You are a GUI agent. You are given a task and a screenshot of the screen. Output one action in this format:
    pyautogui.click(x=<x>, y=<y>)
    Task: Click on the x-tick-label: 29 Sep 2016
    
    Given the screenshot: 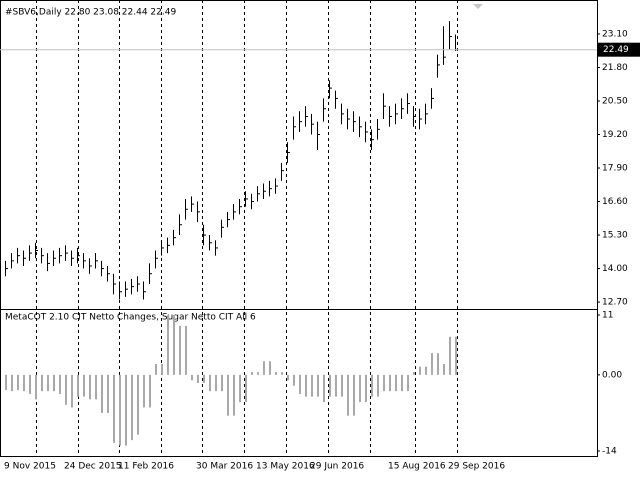 What is the action you would take?
    pyautogui.click(x=476, y=467)
    